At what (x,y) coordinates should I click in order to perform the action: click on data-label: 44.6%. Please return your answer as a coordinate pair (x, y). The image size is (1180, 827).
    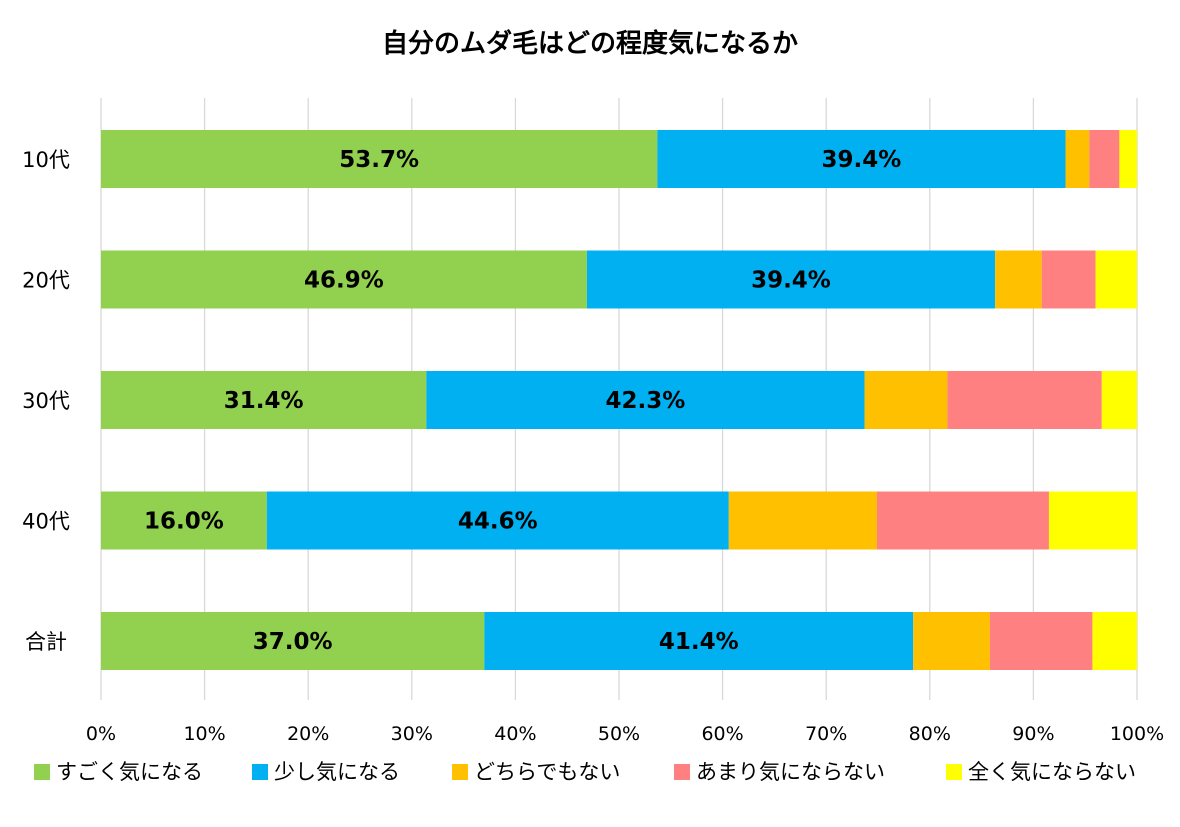
    Looking at the image, I should click on (498, 522).